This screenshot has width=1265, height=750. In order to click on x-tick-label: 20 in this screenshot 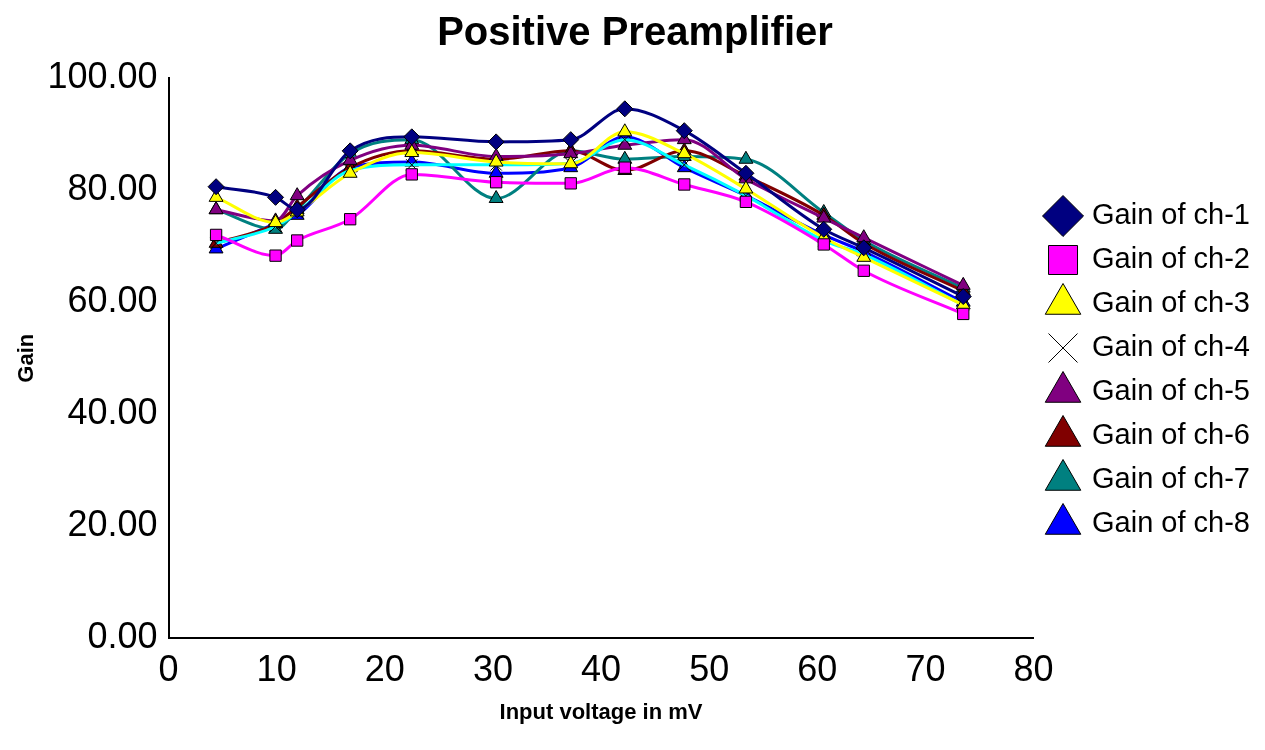, I will do `click(384, 668)`.